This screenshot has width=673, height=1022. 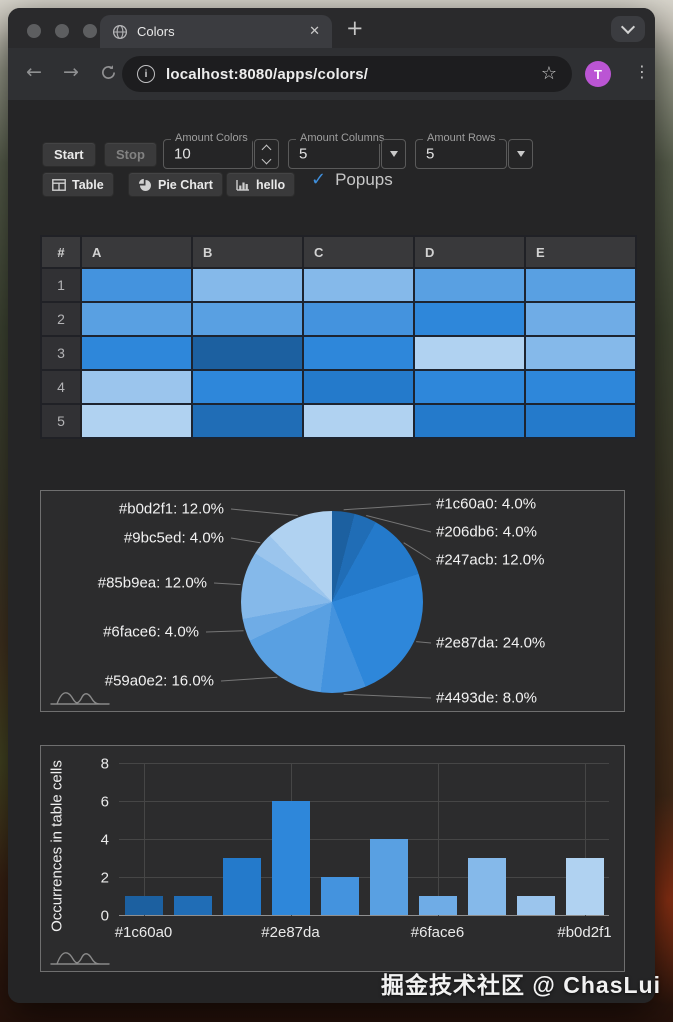 What do you see at coordinates (136, 252) in the screenshot?
I see `column-header: A` at bounding box center [136, 252].